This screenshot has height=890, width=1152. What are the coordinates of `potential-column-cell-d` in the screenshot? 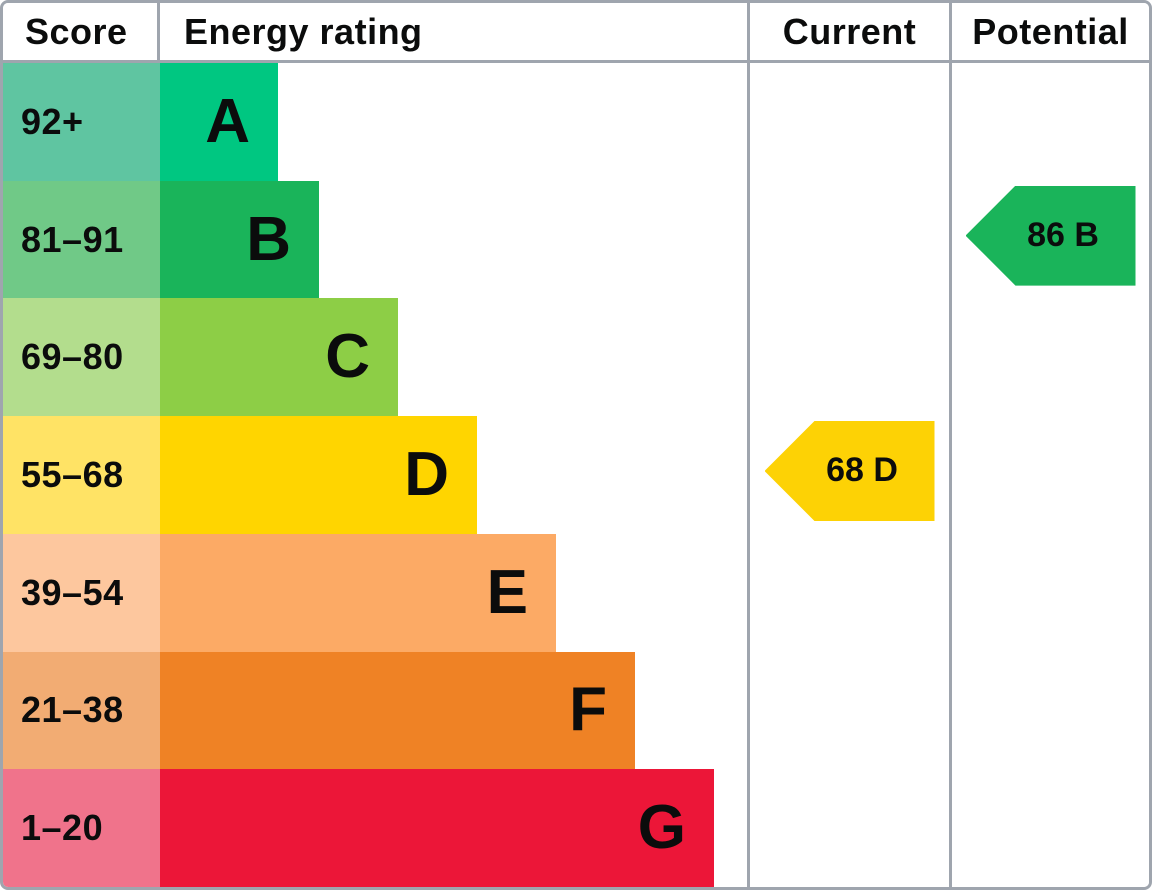 It's located at (1050, 475).